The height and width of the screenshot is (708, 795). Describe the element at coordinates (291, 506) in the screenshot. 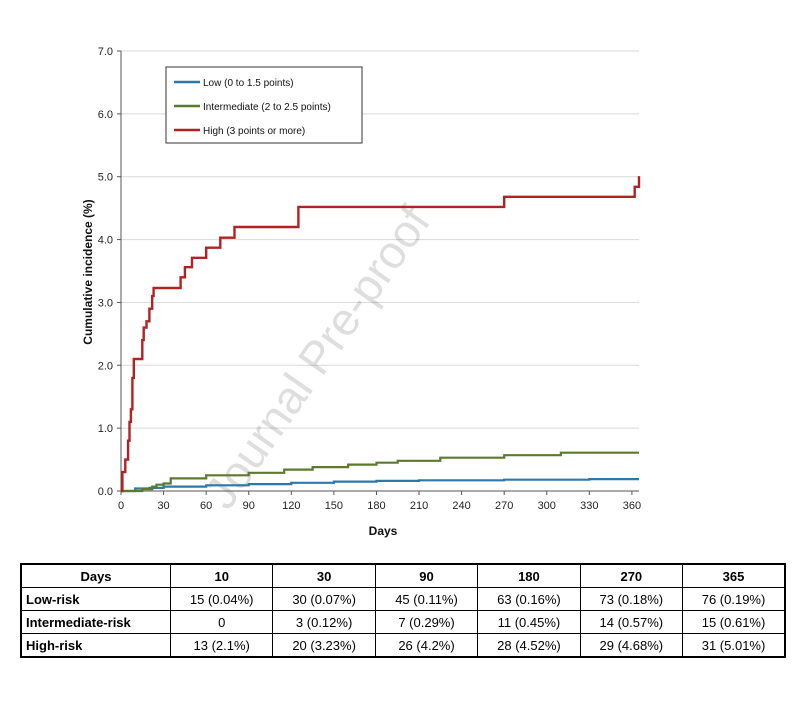

I see `x-tick-label: 120` at that location.